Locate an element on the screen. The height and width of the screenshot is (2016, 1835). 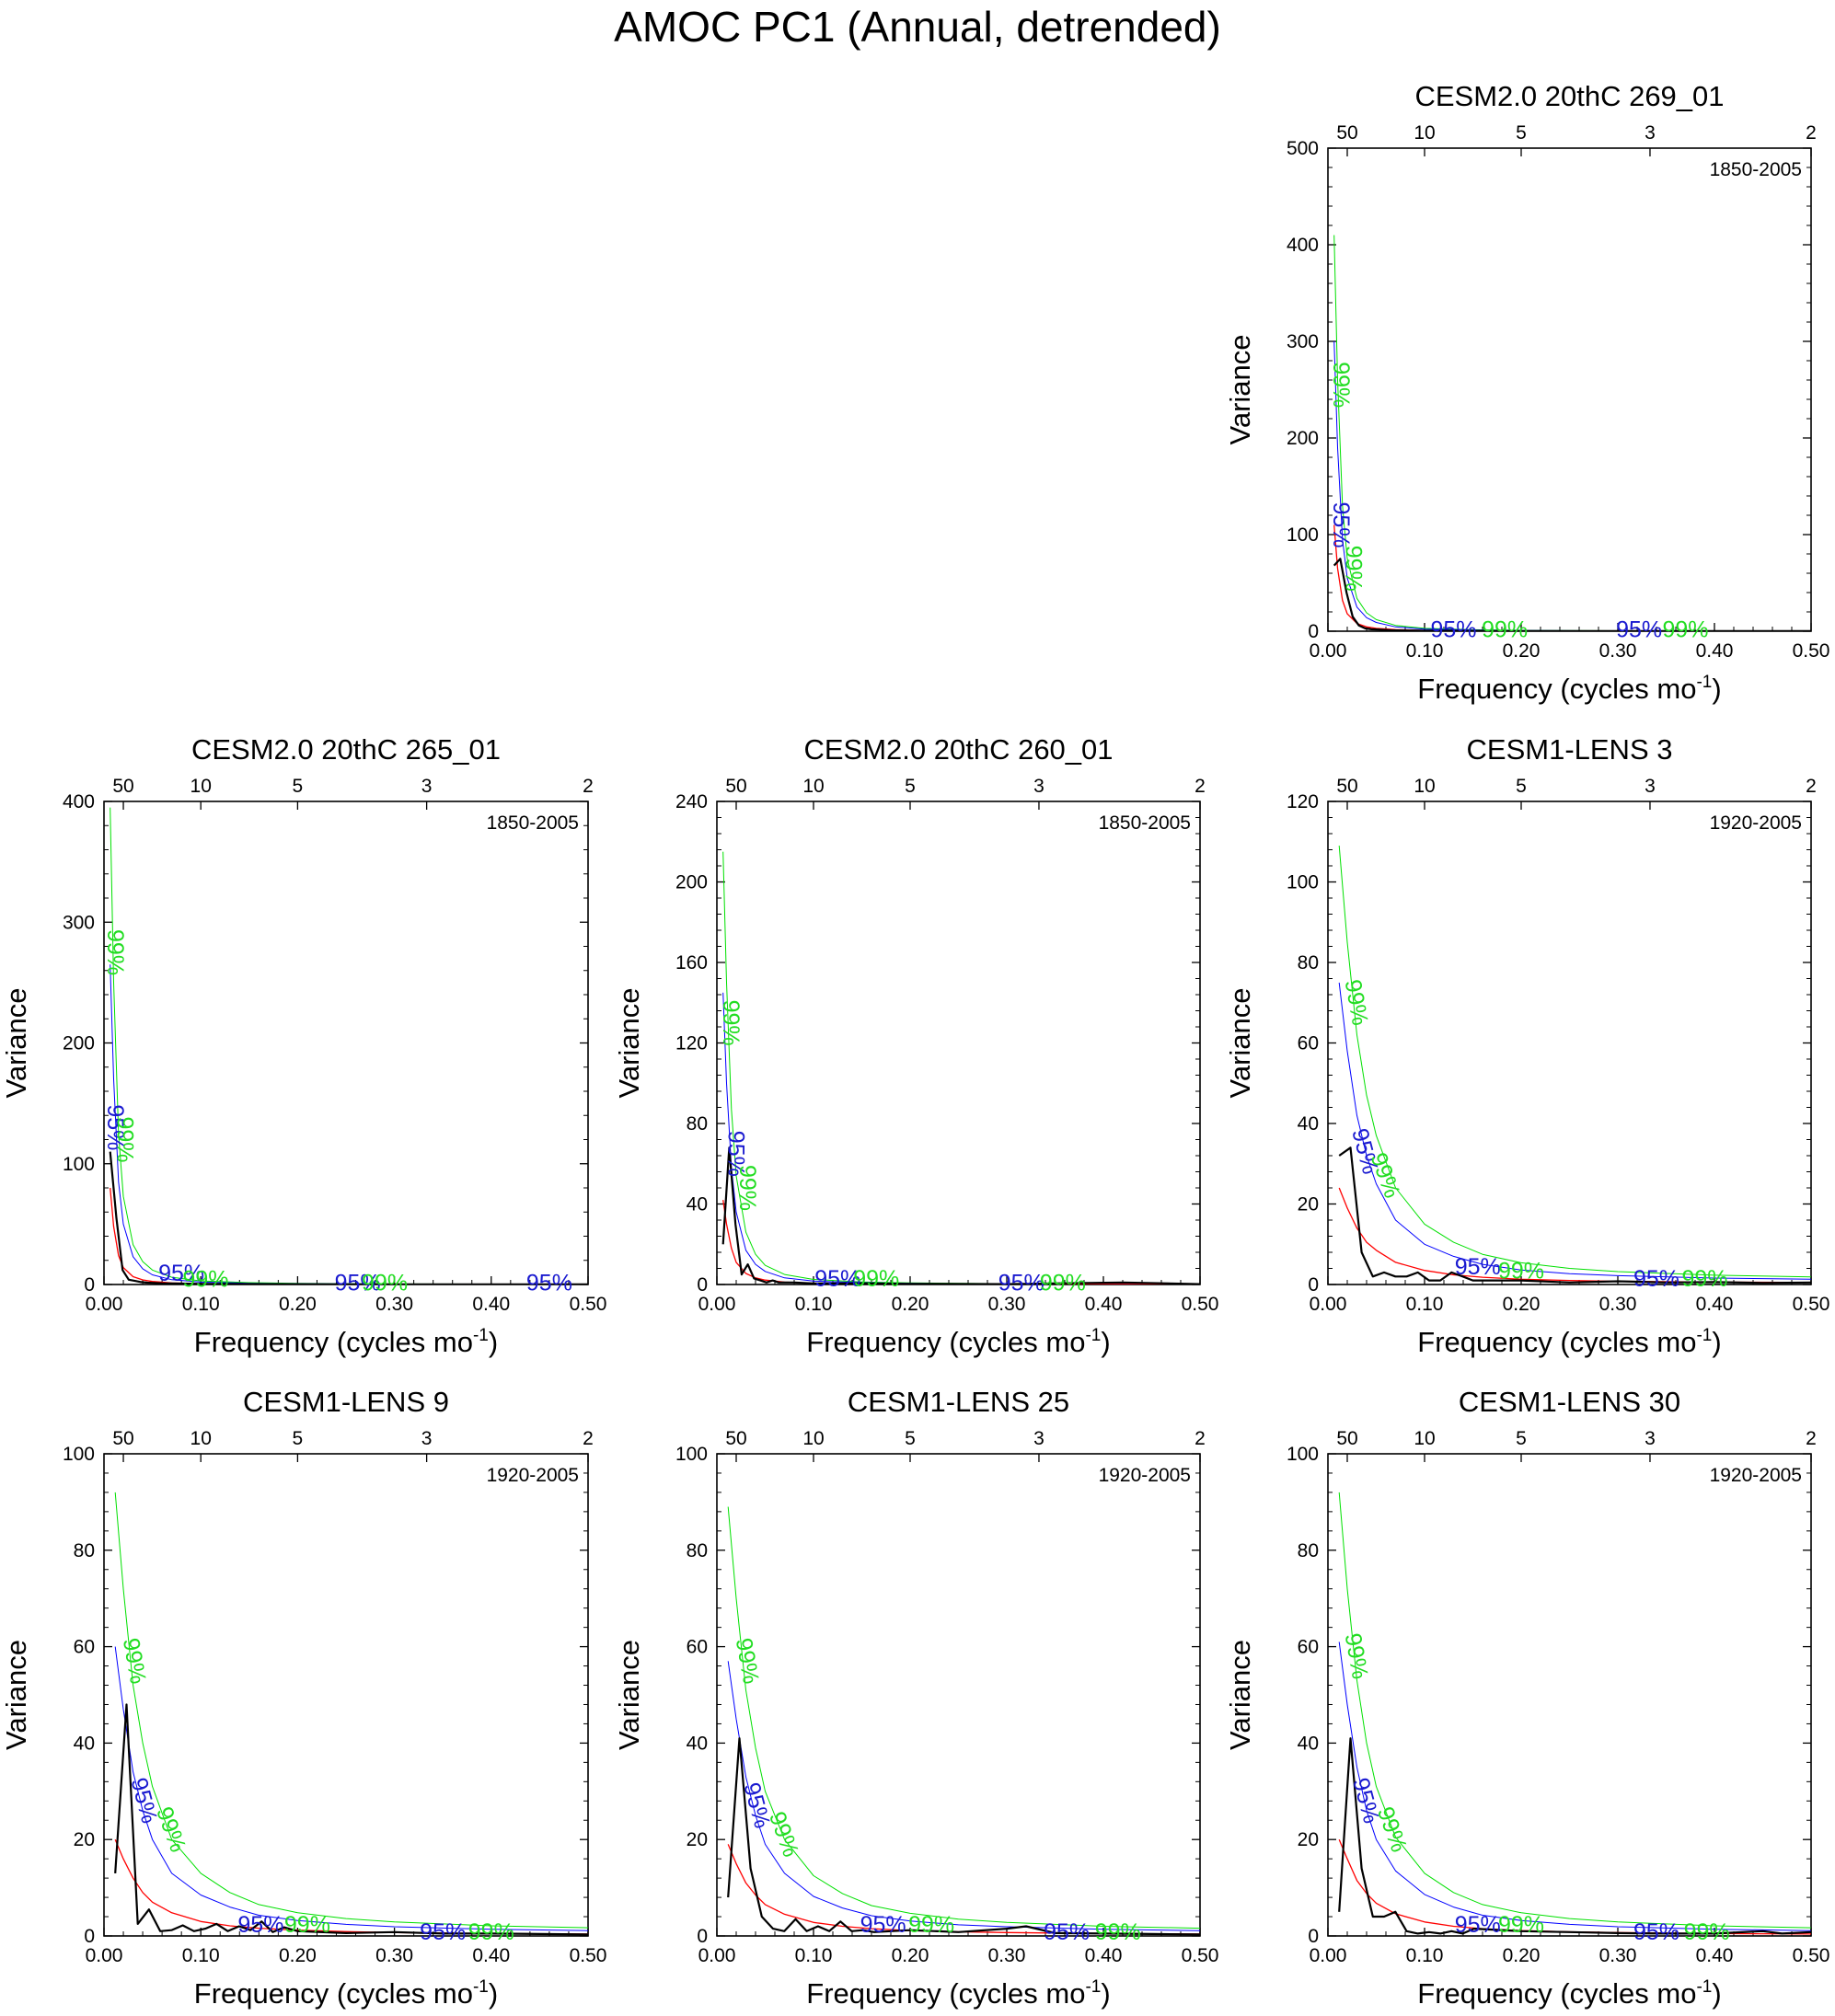
panel-title: CESM2.0 20thC 265_01 is located at coordinates (346, 749).